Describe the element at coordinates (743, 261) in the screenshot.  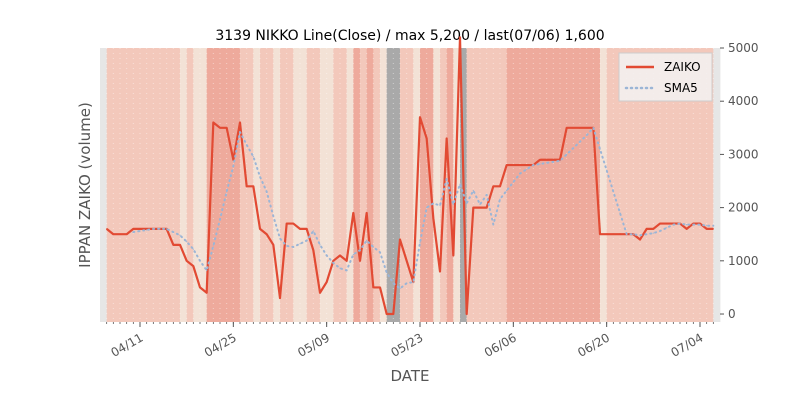
I see `y-tick-label: 1000` at that location.